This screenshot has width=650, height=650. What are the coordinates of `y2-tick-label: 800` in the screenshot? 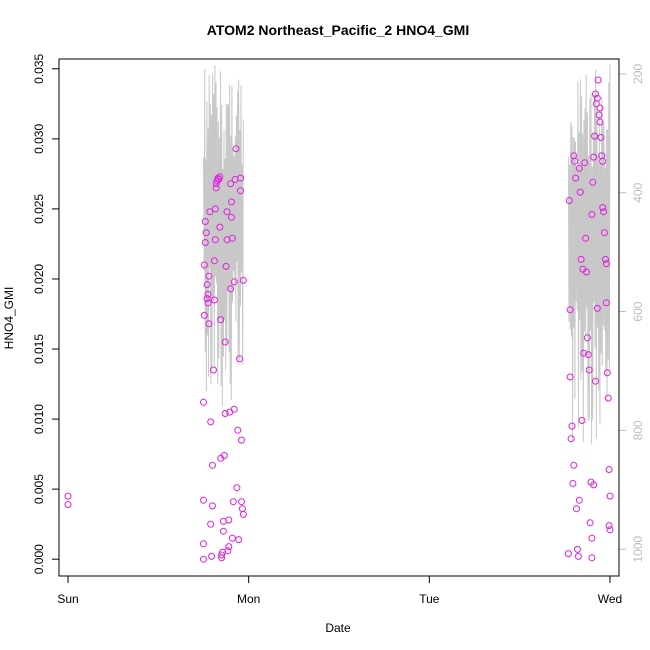 It's located at (638, 430).